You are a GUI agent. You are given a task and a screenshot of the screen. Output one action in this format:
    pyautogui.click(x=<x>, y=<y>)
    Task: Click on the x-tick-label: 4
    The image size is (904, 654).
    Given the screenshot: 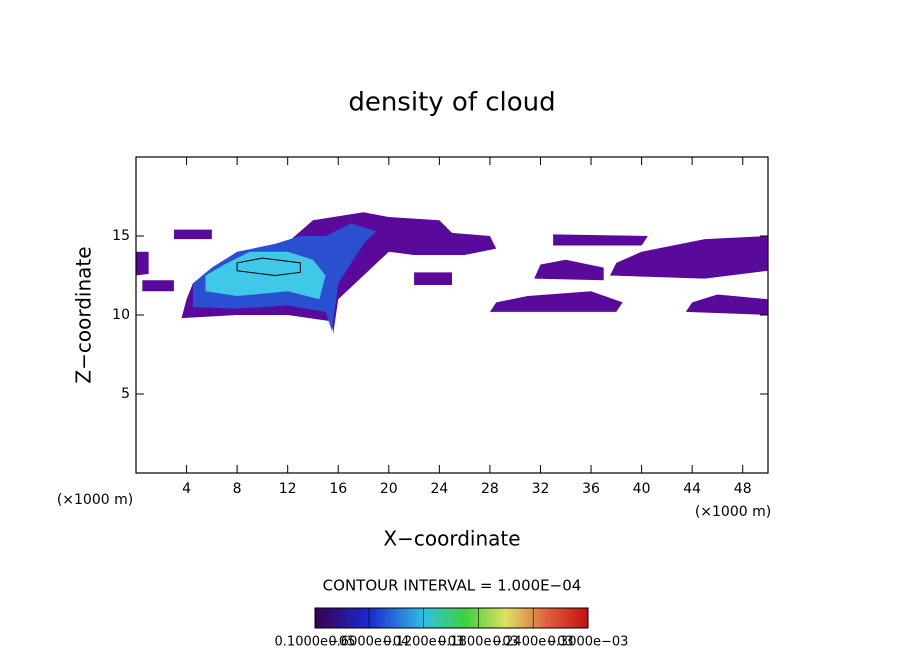 What is the action you would take?
    pyautogui.click(x=186, y=489)
    